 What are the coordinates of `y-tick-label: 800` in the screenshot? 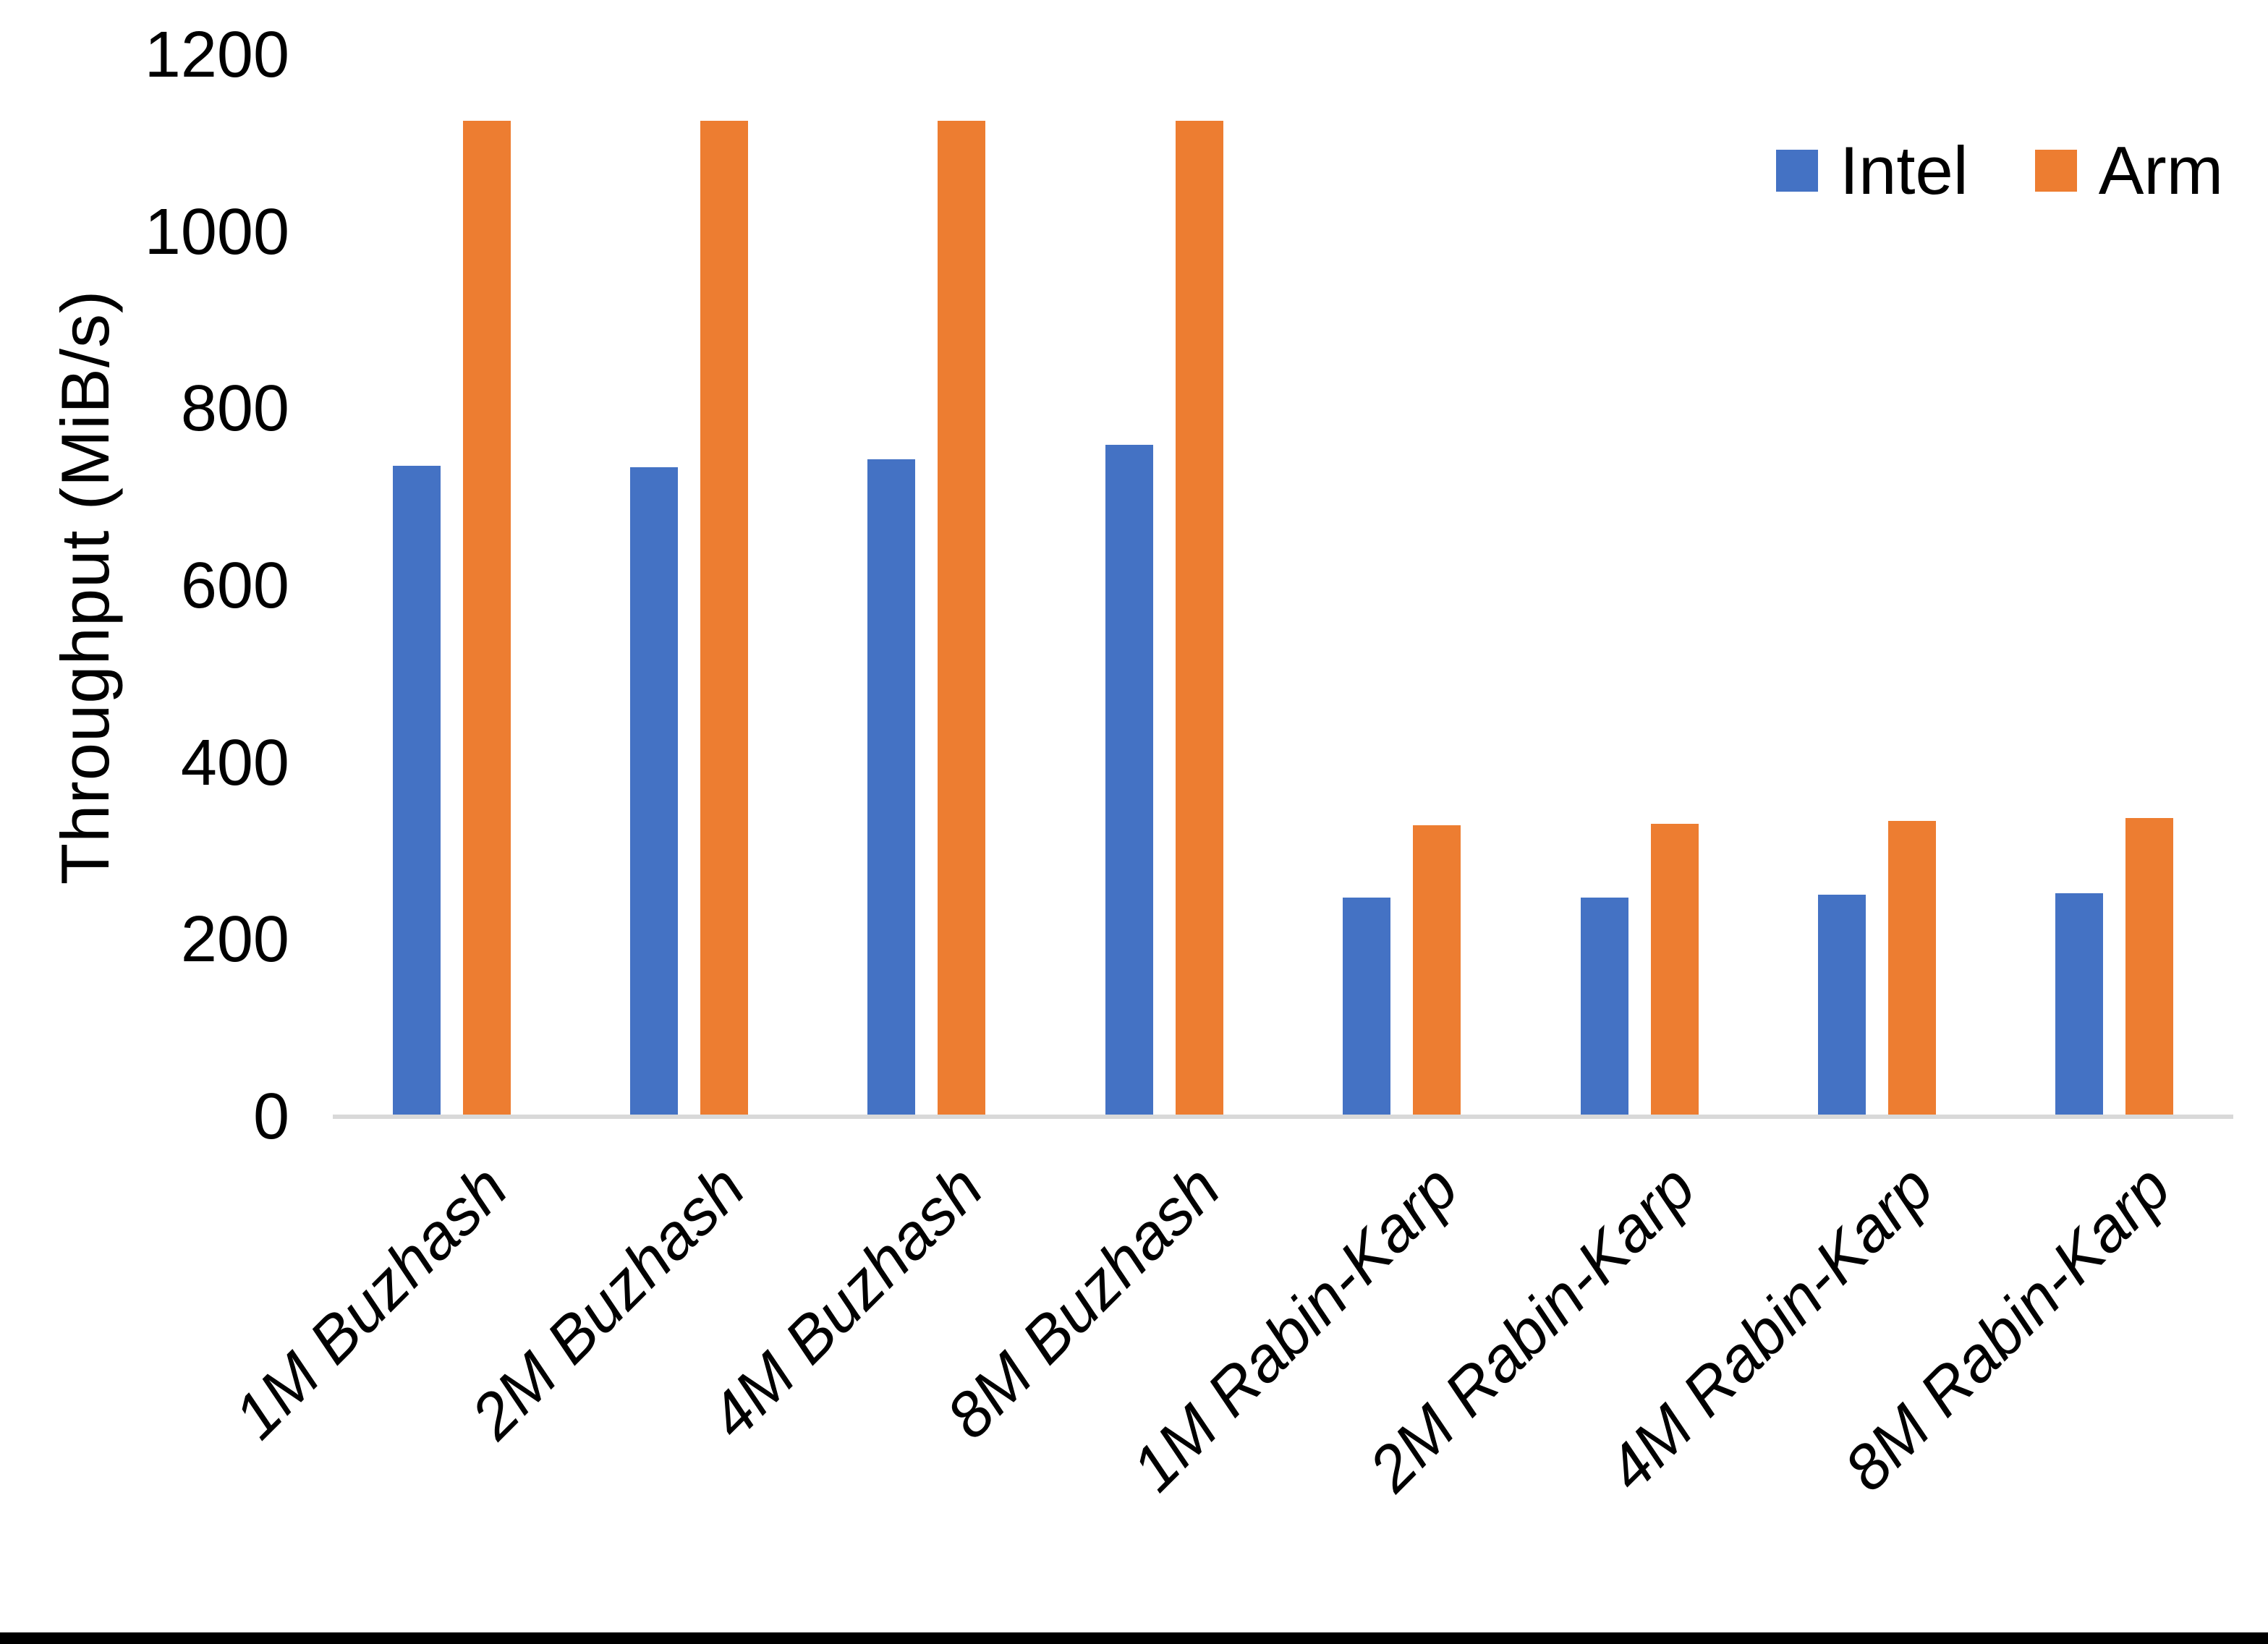 It's located at (234, 409).